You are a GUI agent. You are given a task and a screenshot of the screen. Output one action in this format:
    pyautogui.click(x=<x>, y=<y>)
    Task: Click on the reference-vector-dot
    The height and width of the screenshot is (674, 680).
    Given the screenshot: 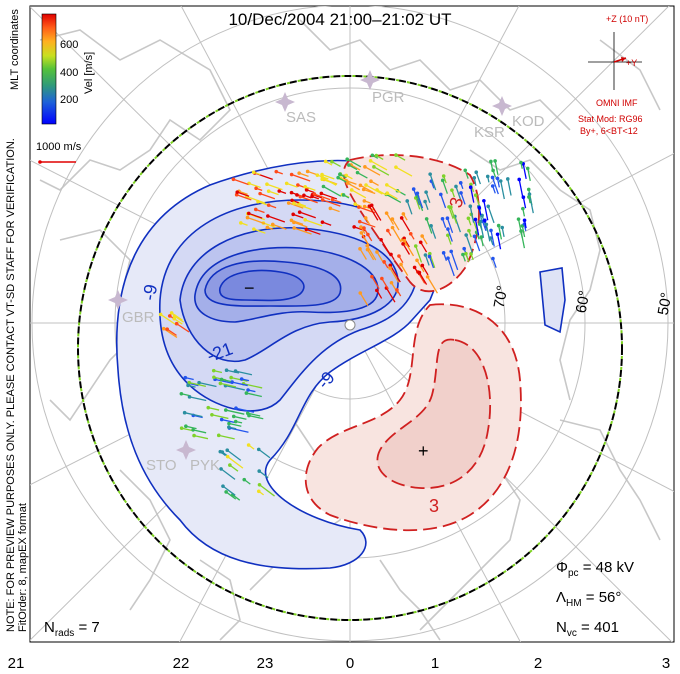 What is the action you would take?
    pyautogui.click(x=40, y=162)
    